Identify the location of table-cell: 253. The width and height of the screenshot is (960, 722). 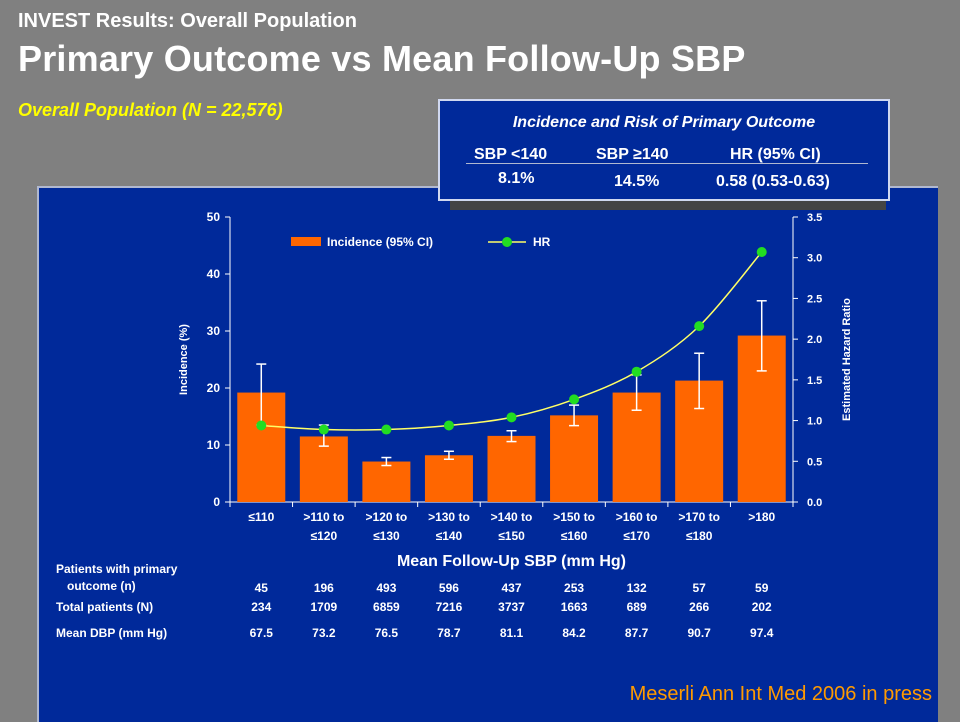
(574, 588).